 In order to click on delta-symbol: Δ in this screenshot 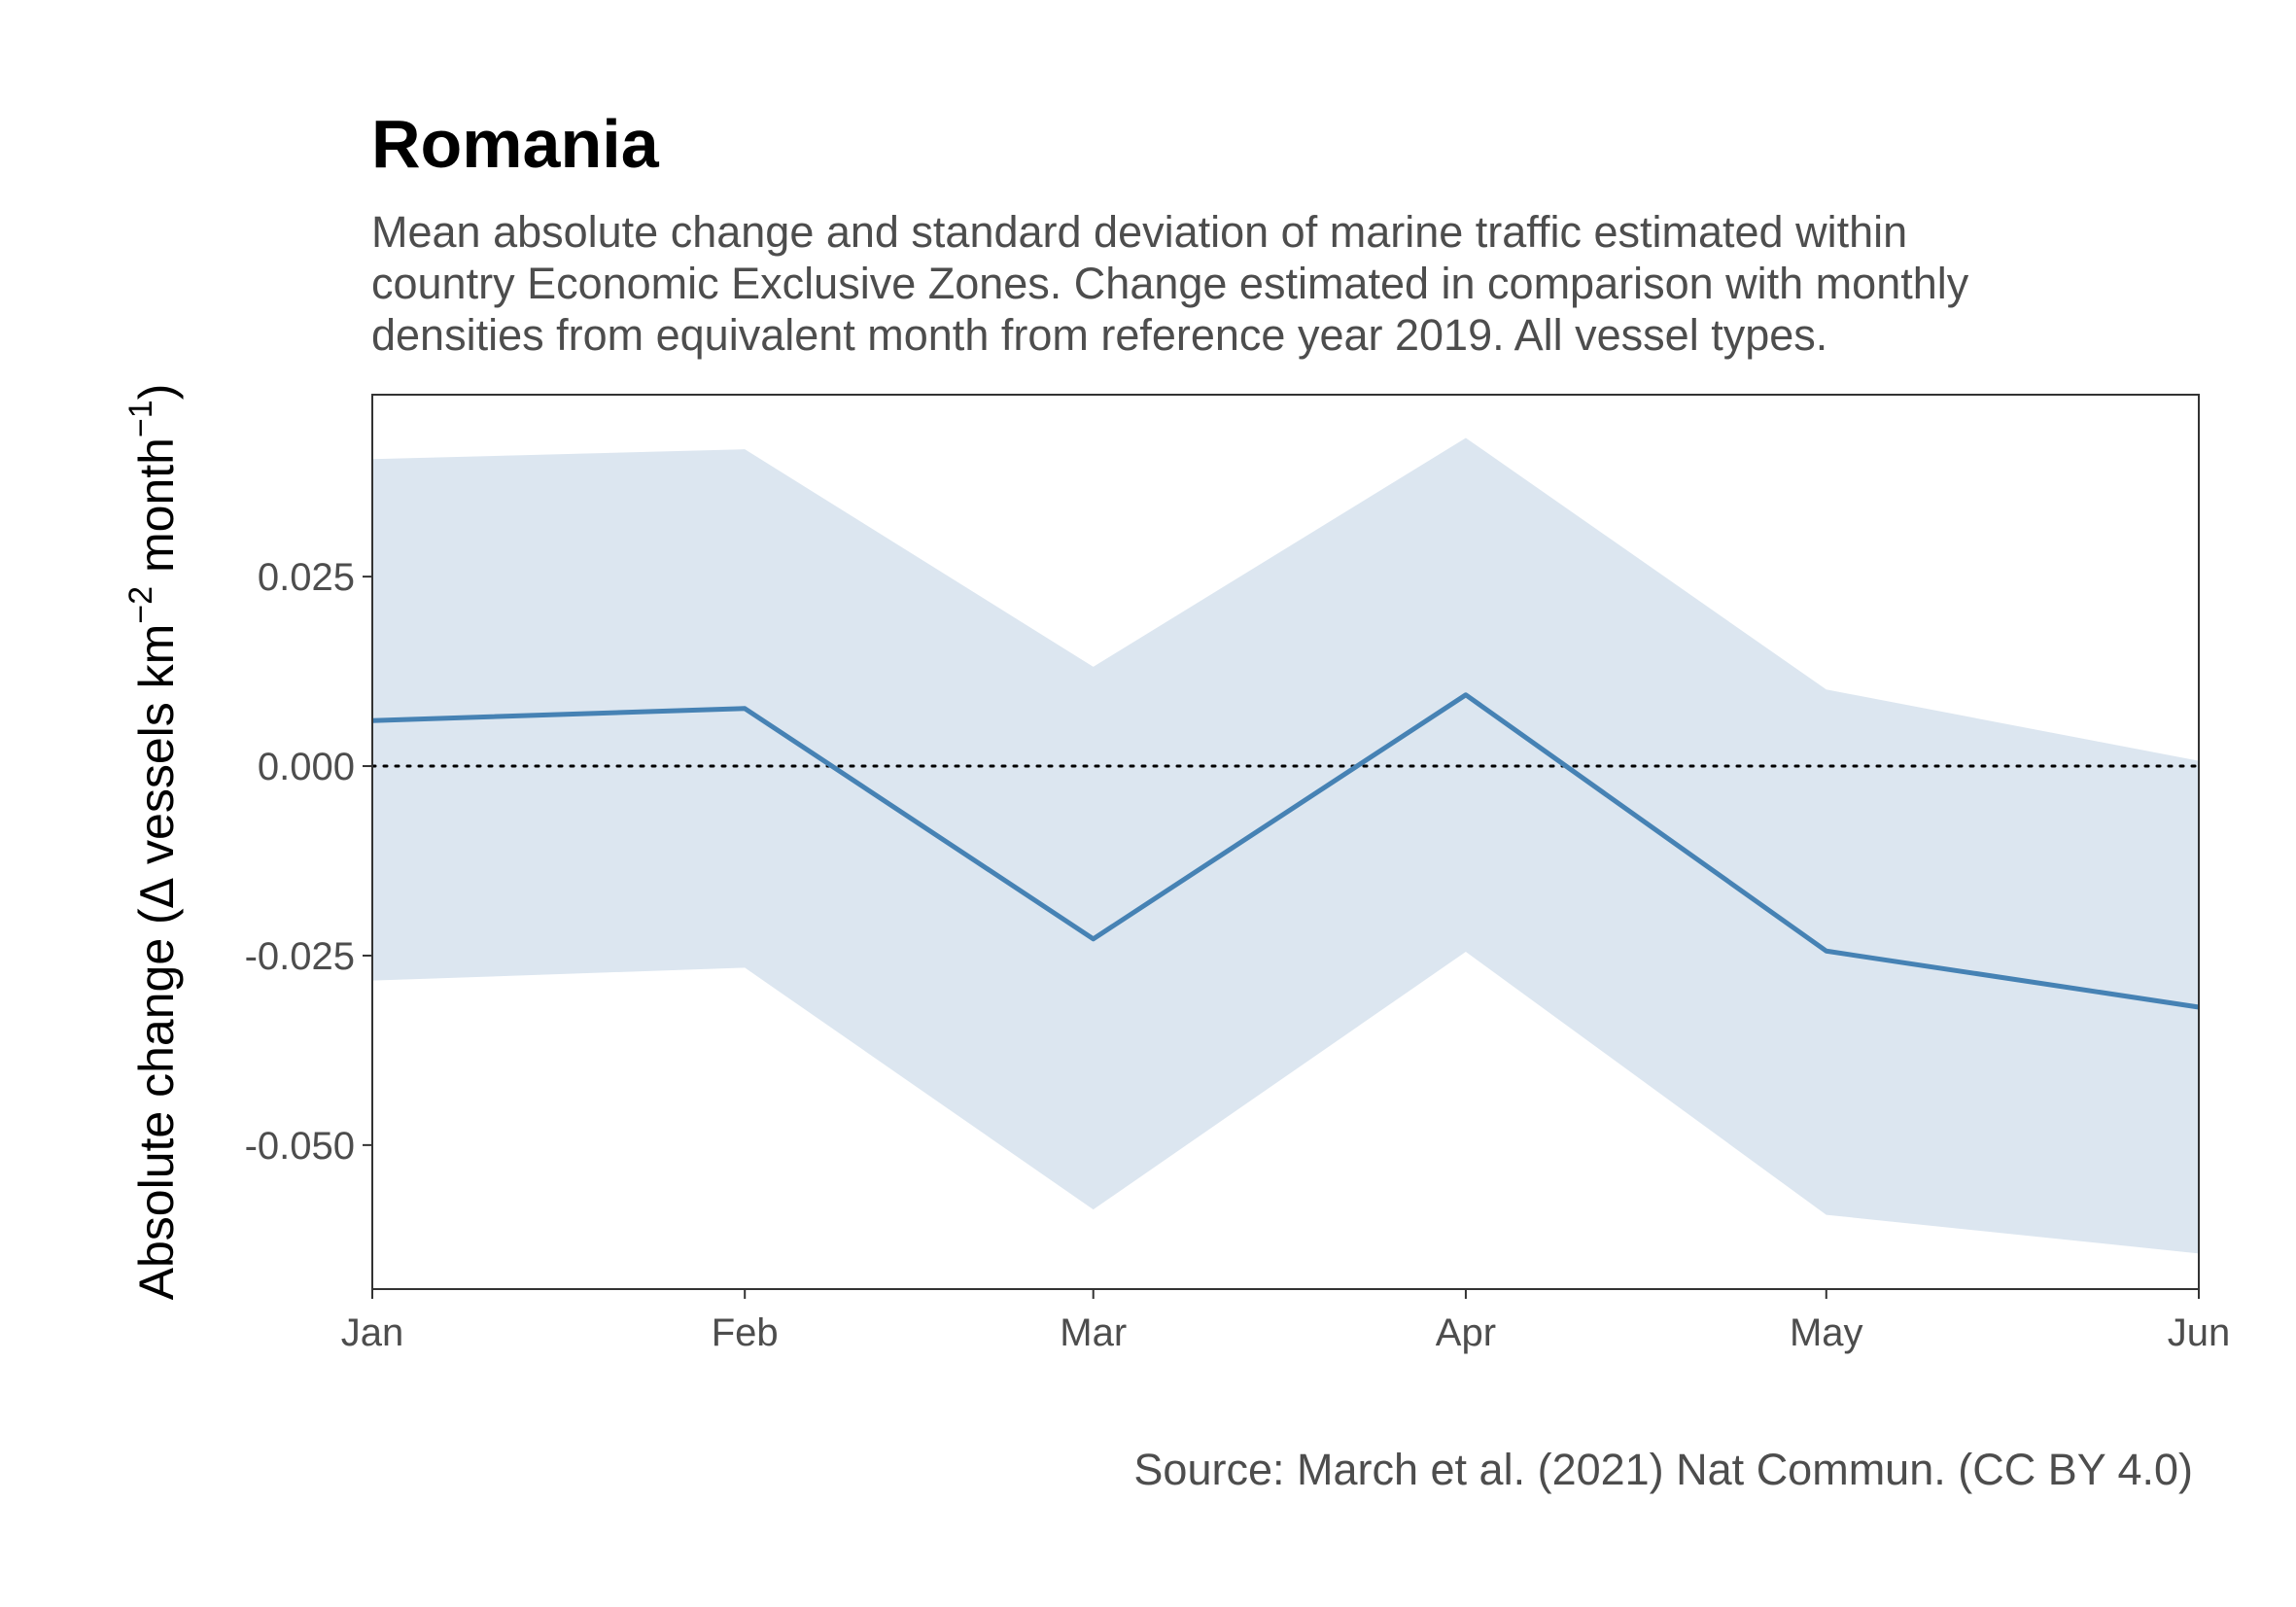, I will do `click(157, 892)`.